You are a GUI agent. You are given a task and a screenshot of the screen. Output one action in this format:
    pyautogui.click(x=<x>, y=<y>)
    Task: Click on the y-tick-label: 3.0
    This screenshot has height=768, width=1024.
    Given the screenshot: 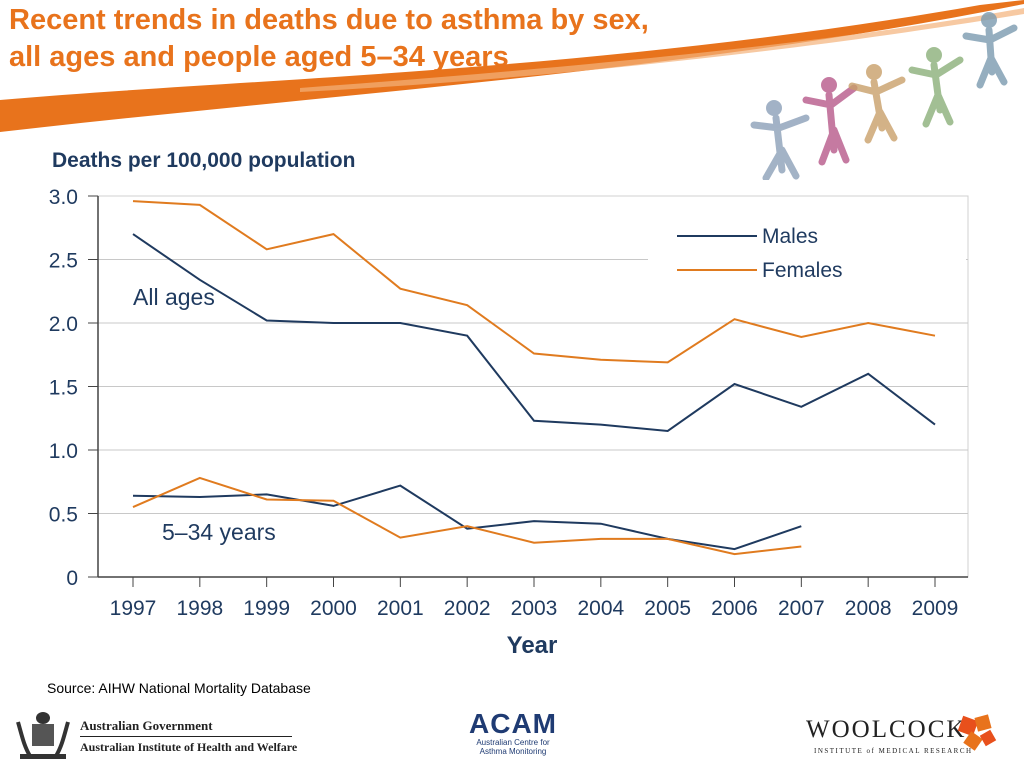 What is the action you would take?
    pyautogui.click(x=63, y=197)
    